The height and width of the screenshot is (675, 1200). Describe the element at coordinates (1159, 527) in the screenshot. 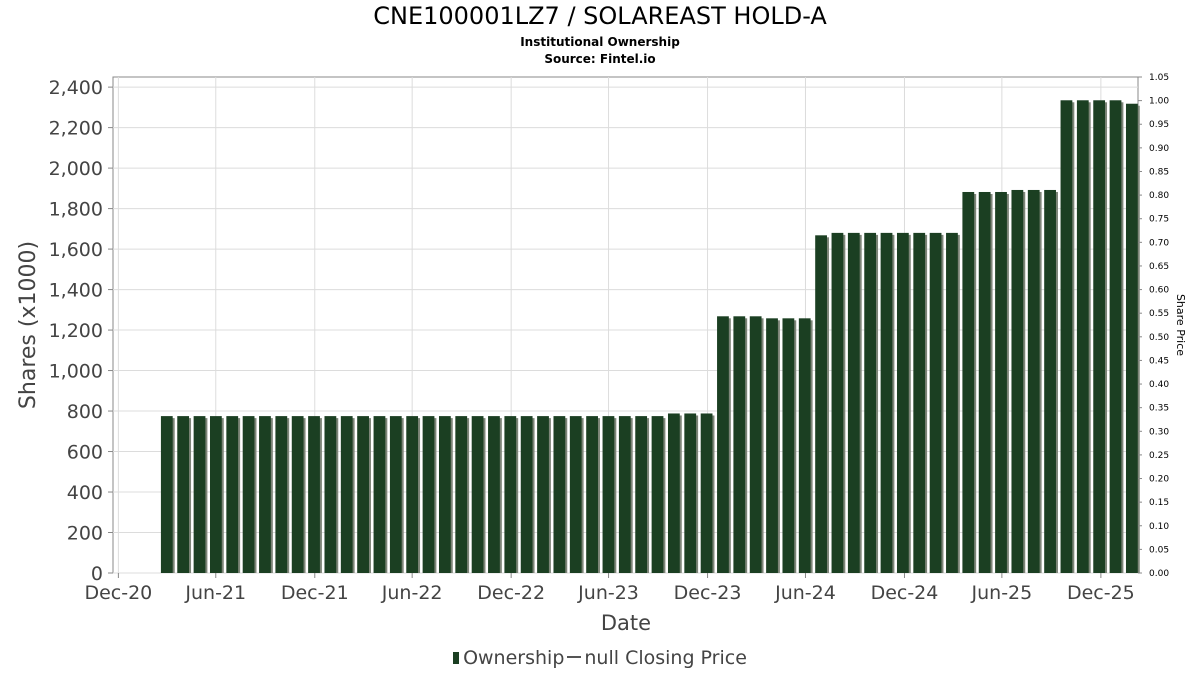

I see `y2-tick-label: 0.10` at that location.